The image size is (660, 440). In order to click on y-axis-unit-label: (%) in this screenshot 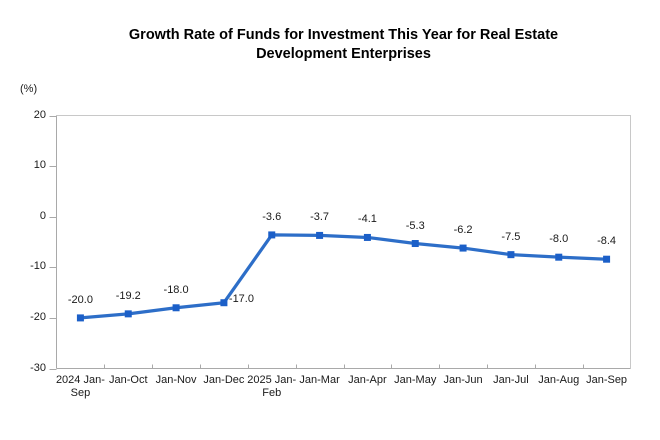, I will do `click(29, 89)`.